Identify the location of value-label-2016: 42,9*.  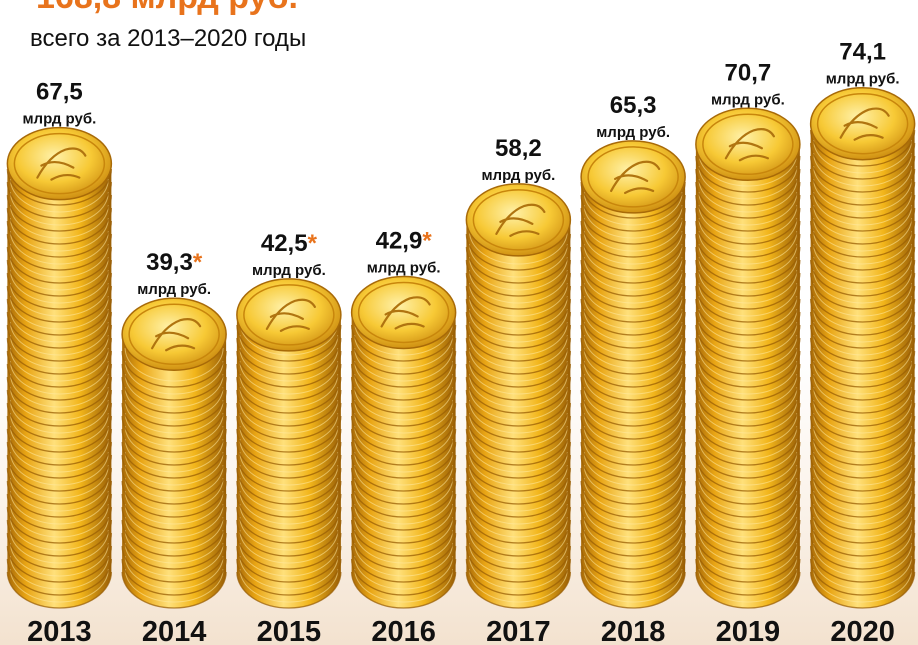
(404, 240).